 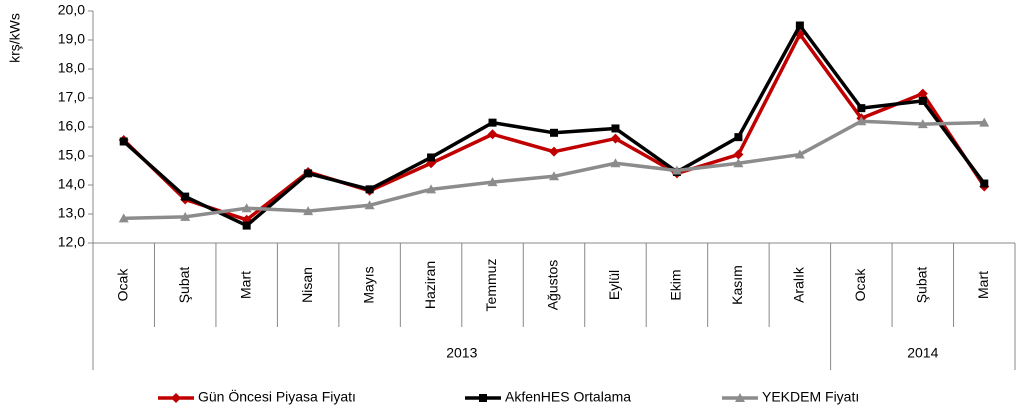 What do you see at coordinates (737, 285) in the screenshot?
I see `x-tick-label: Kasım` at bounding box center [737, 285].